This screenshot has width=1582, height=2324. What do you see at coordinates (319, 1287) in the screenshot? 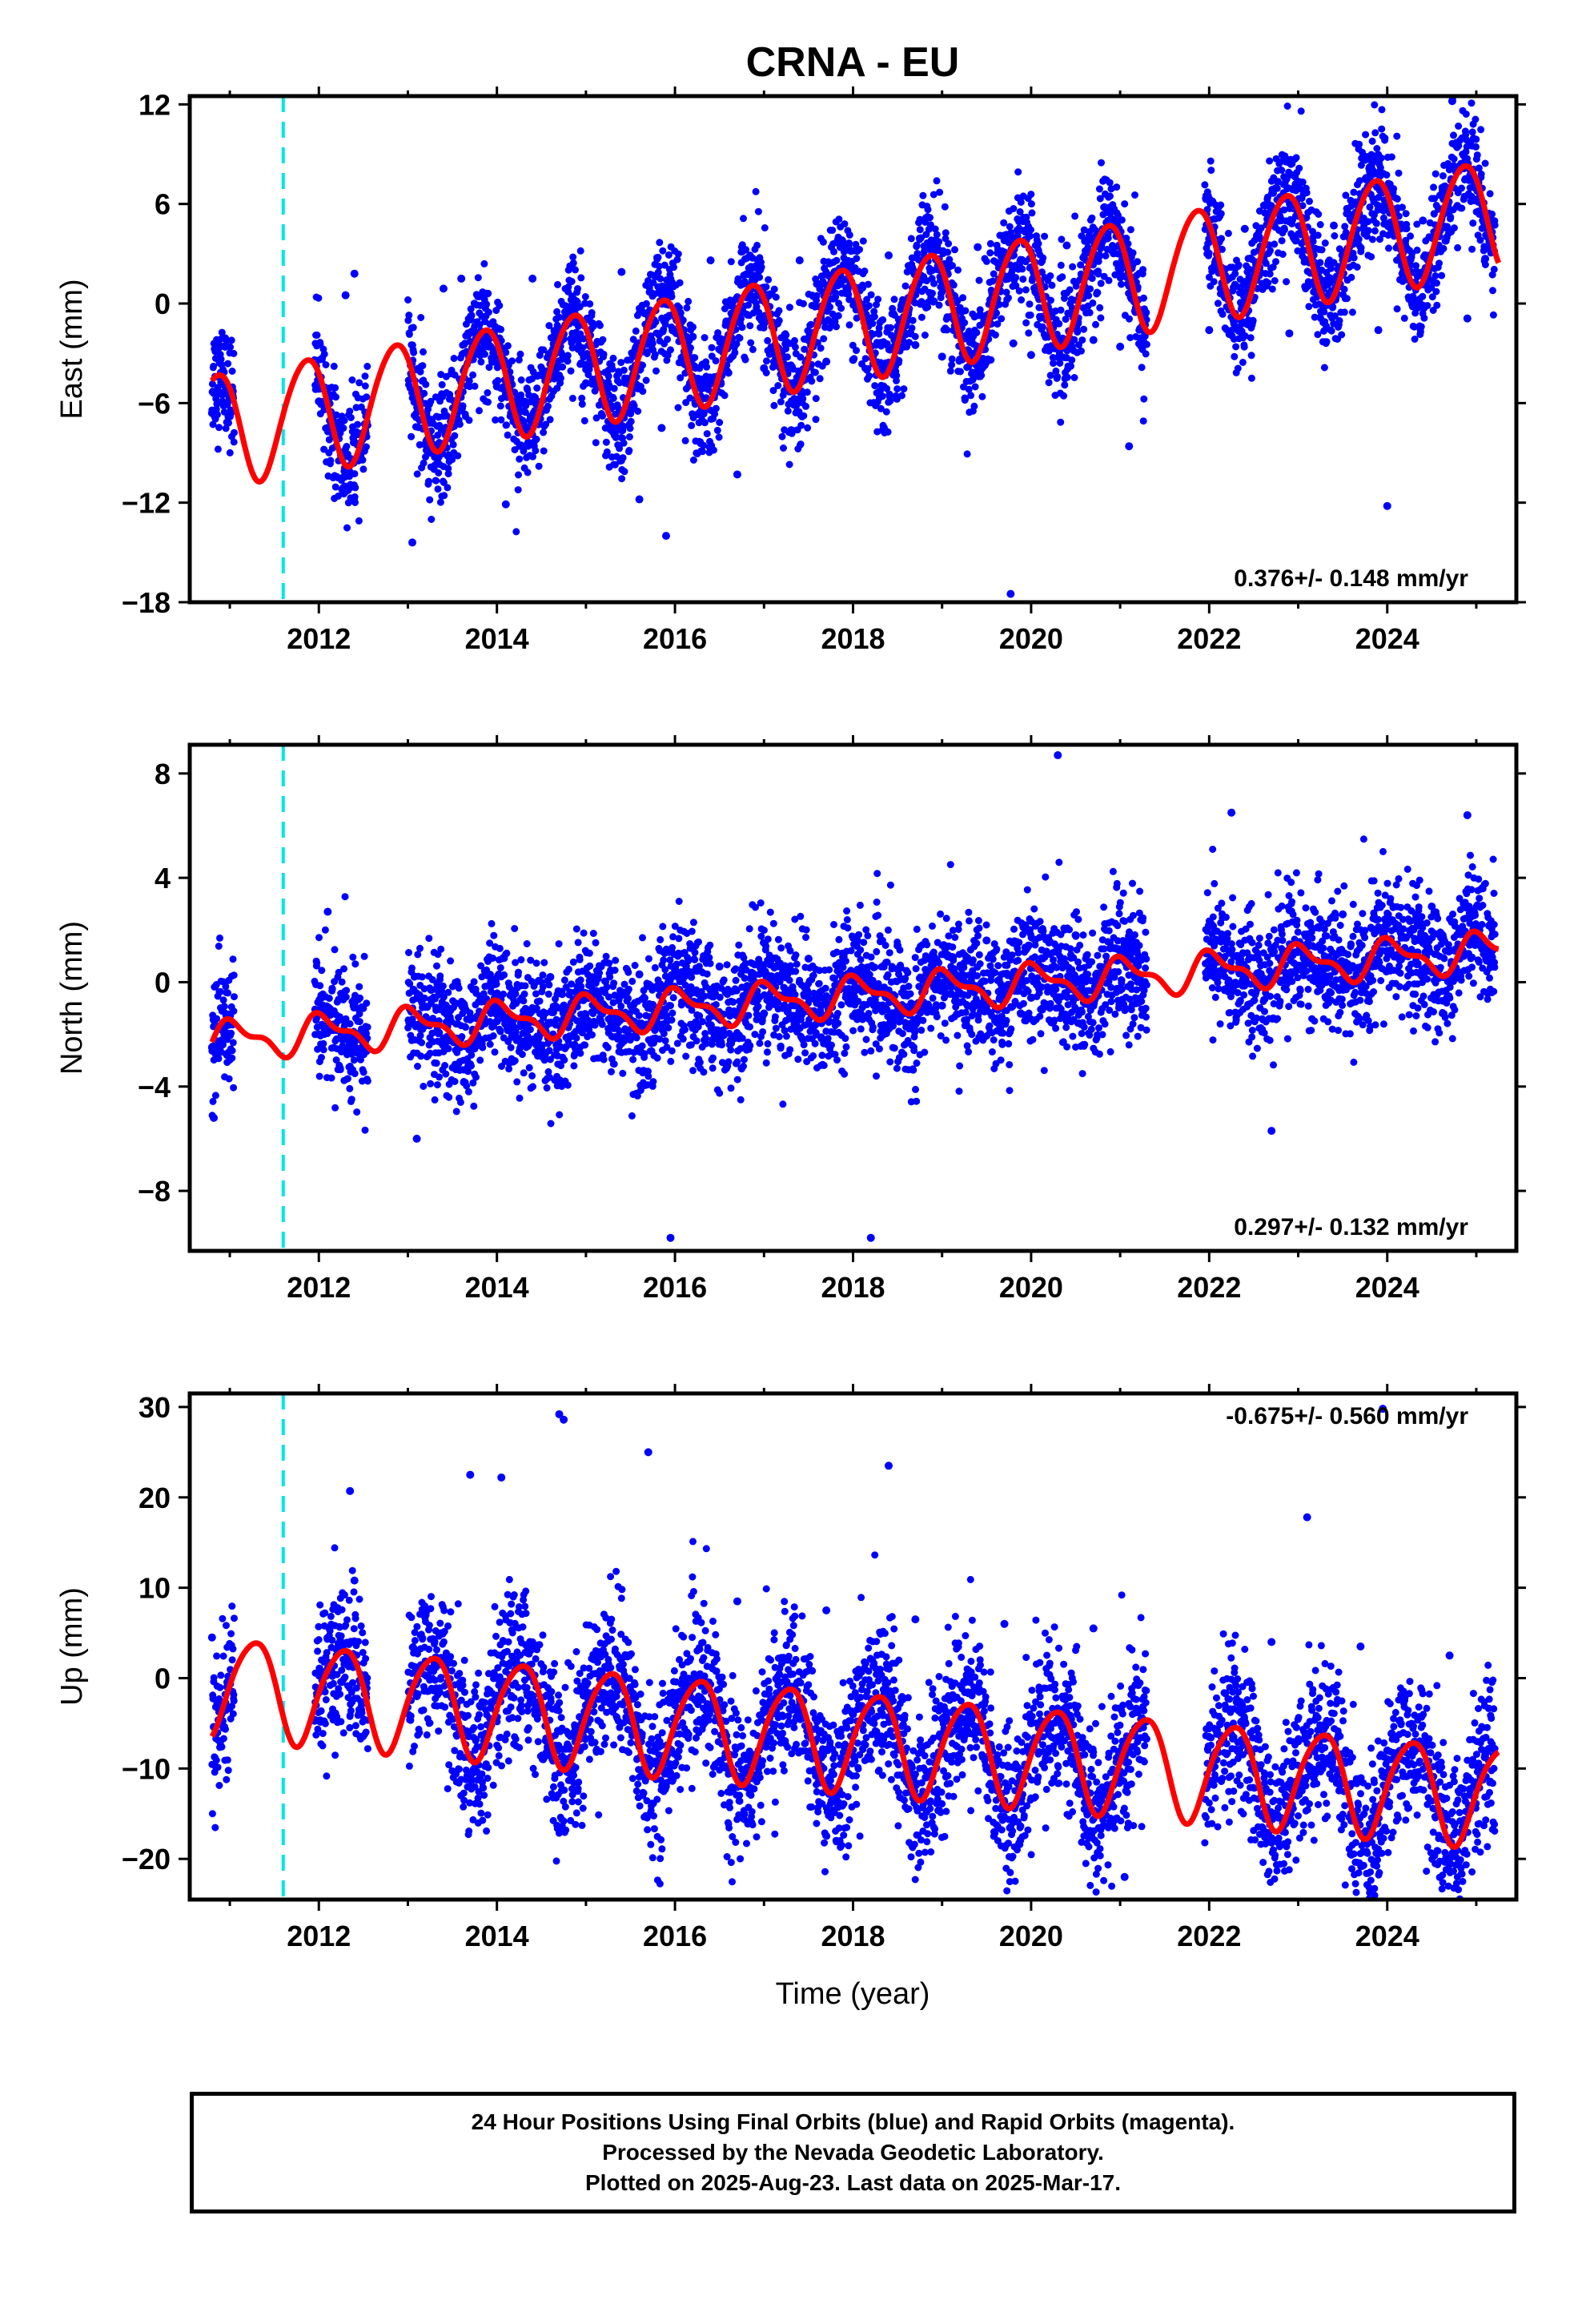
I see `x-tick-label: 2012` at bounding box center [319, 1287].